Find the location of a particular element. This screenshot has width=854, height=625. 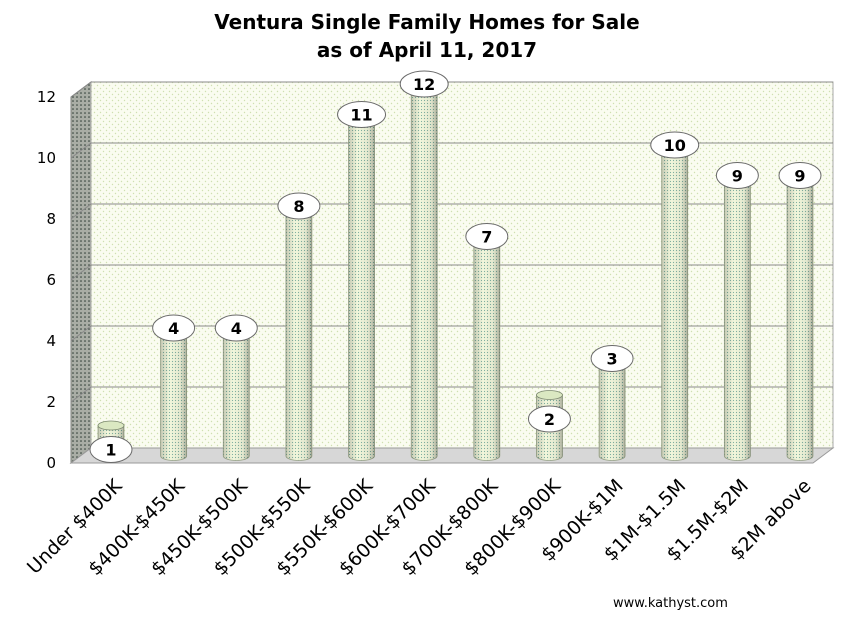

y-axis-ticks: 0 2 4 6 8 10 12 is located at coordinates (46, 280).